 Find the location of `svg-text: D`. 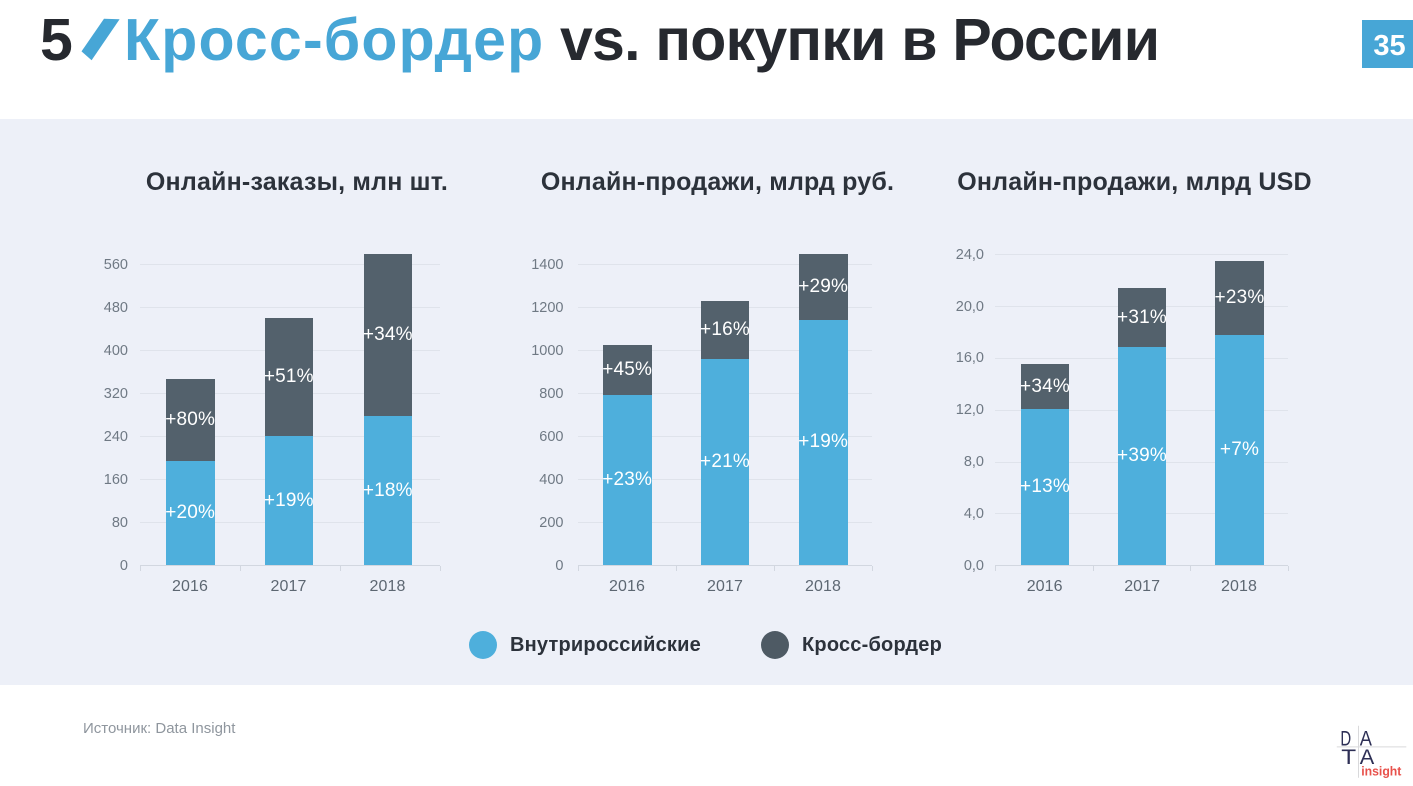

svg-text: D is located at coordinates (1345, 739).